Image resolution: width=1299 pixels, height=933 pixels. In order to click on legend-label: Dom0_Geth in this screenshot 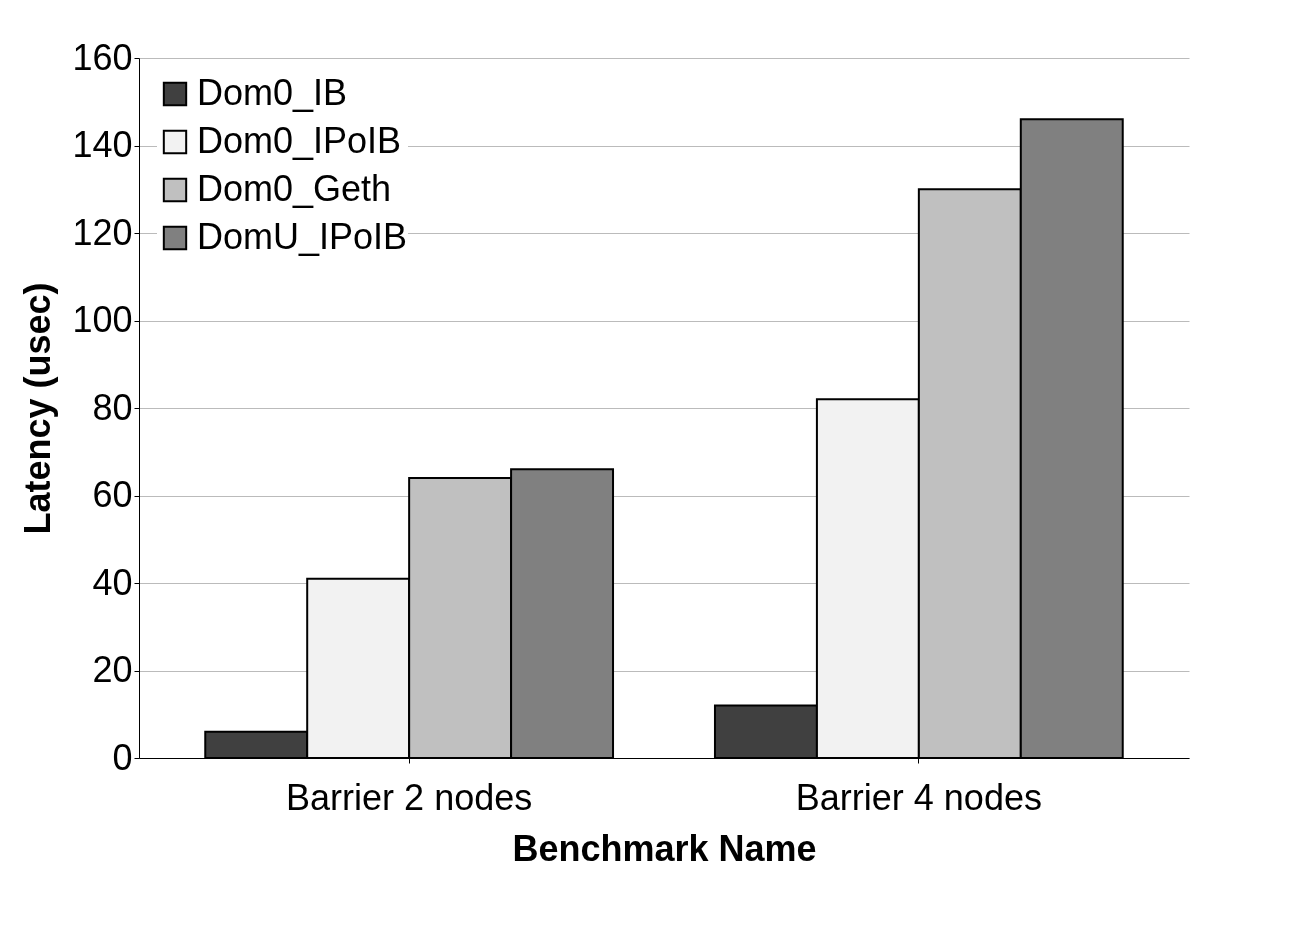, I will do `click(294, 188)`.